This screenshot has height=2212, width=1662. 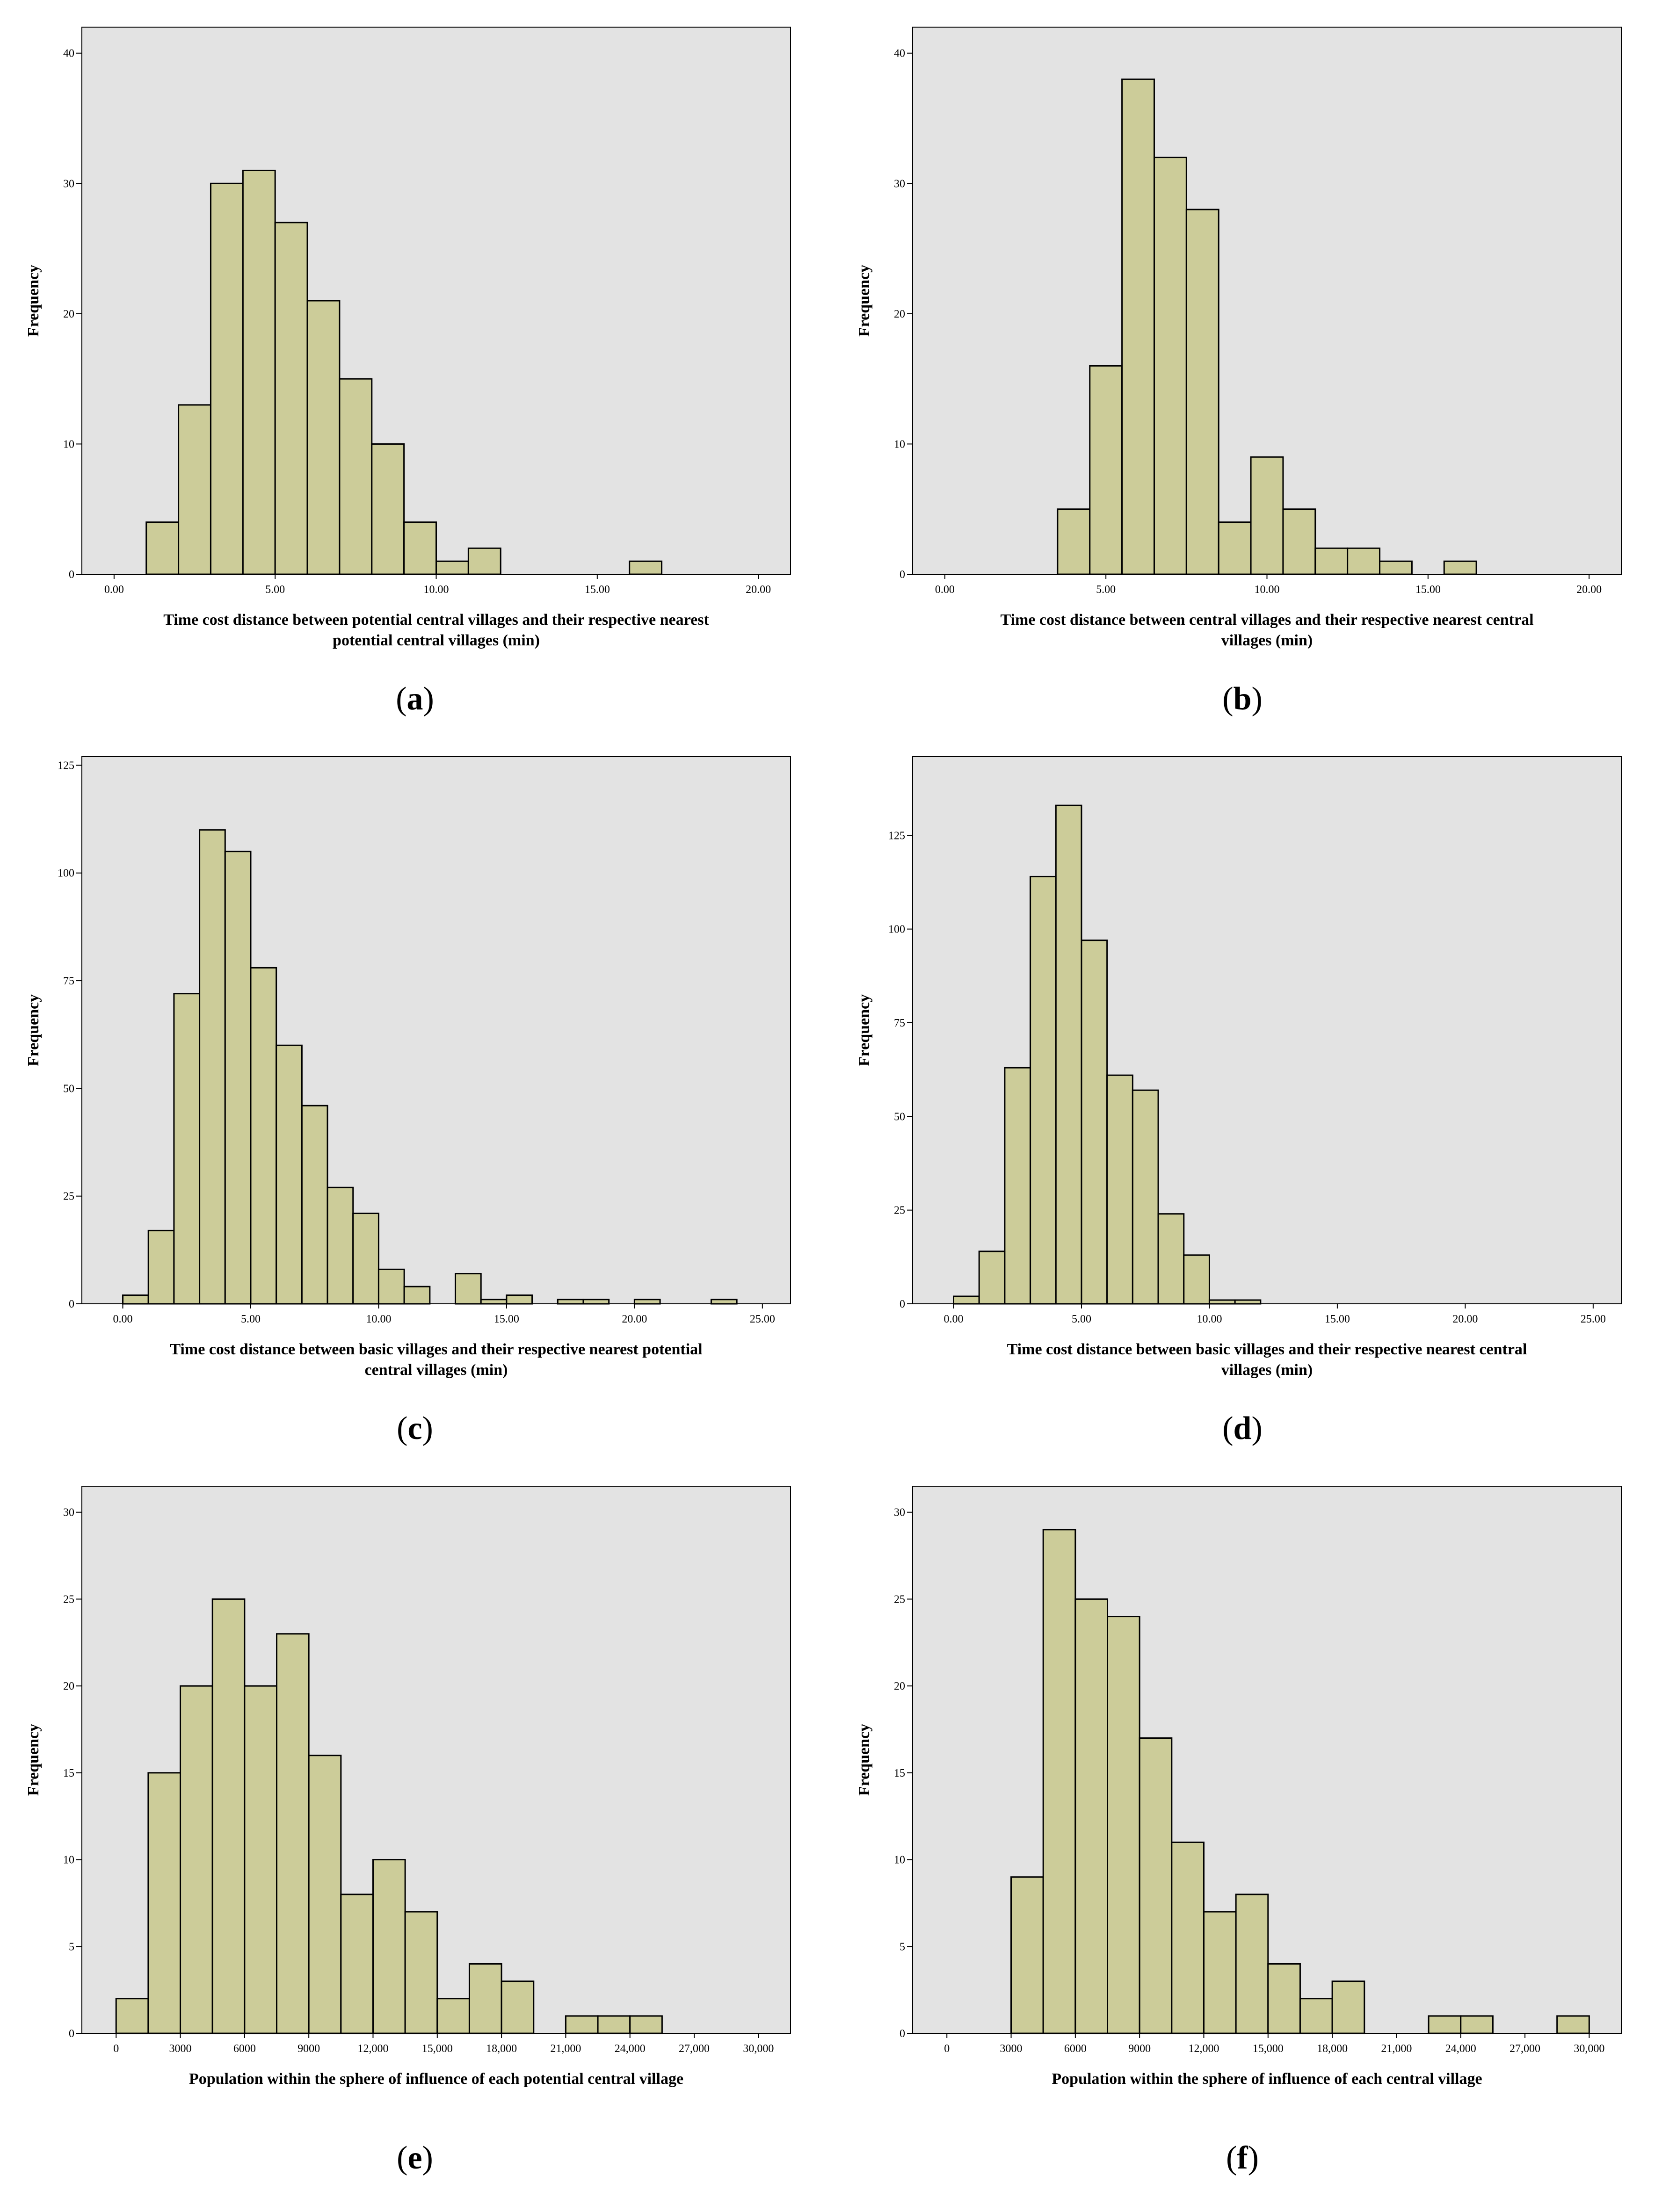 What do you see at coordinates (762, 1319) in the screenshot?
I see `x-tick-label: 25.00` at bounding box center [762, 1319].